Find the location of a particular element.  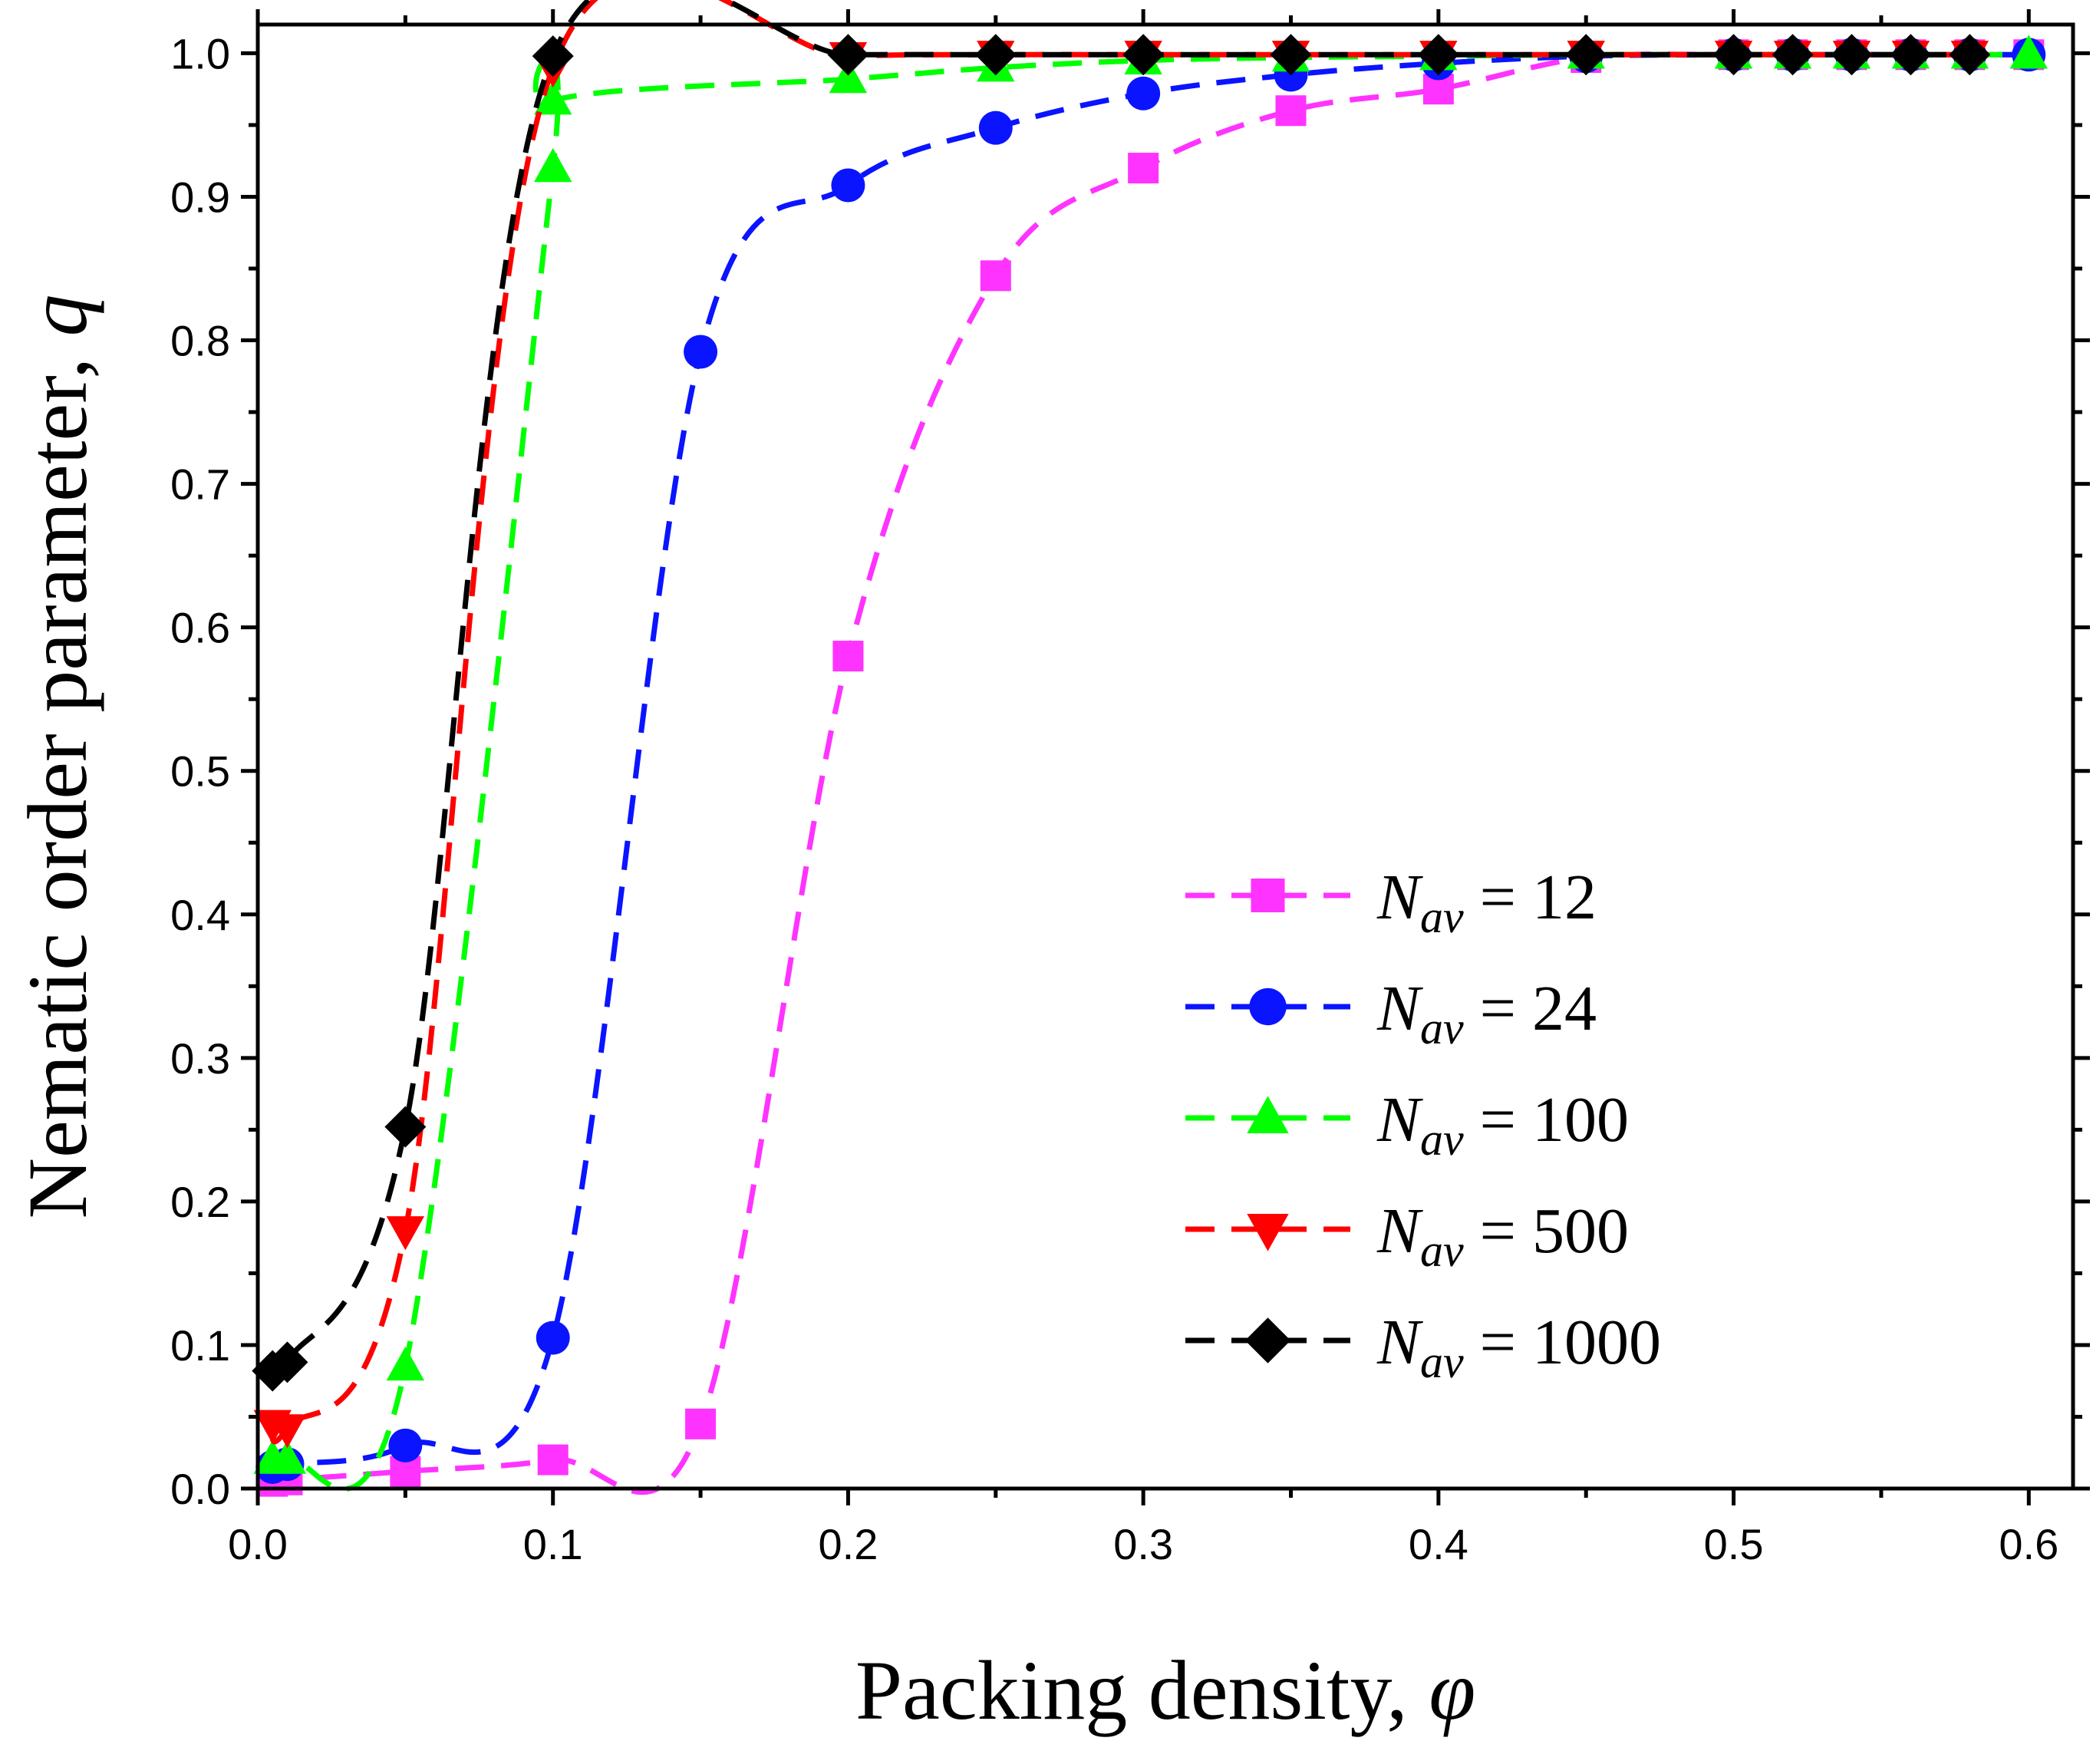

legend-item: Nav = 24 is located at coordinates (1391, 1013).